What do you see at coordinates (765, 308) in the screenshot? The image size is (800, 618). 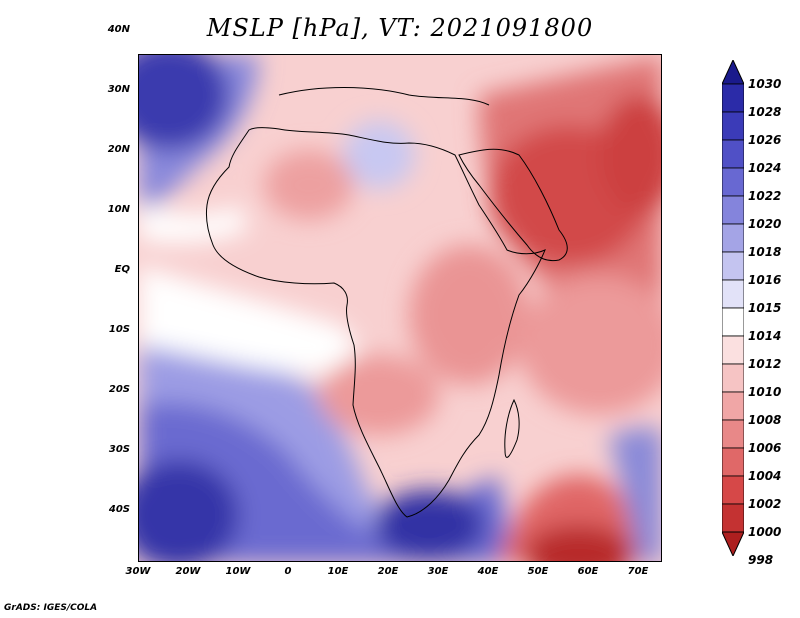 I see `colorbar-tick-label: 1015` at bounding box center [765, 308].